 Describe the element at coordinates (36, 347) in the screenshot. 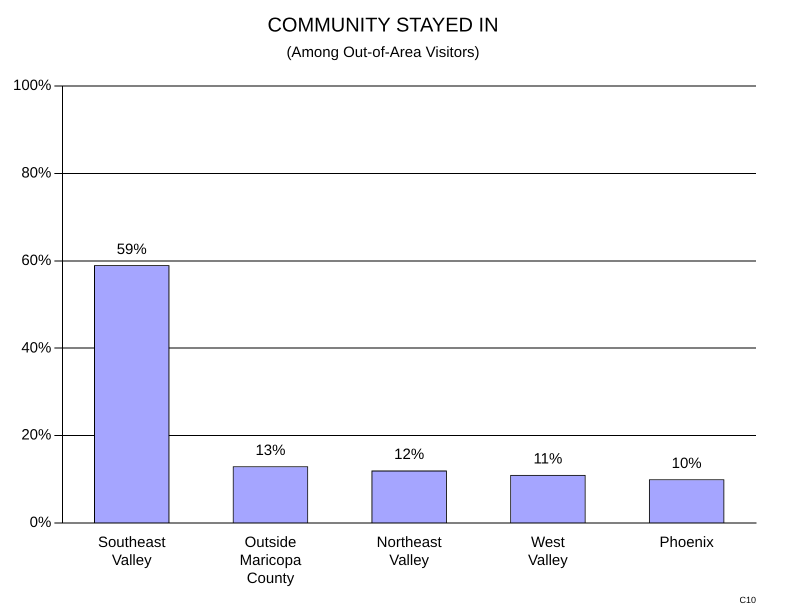

I see `y-tick-label: 40%` at that location.